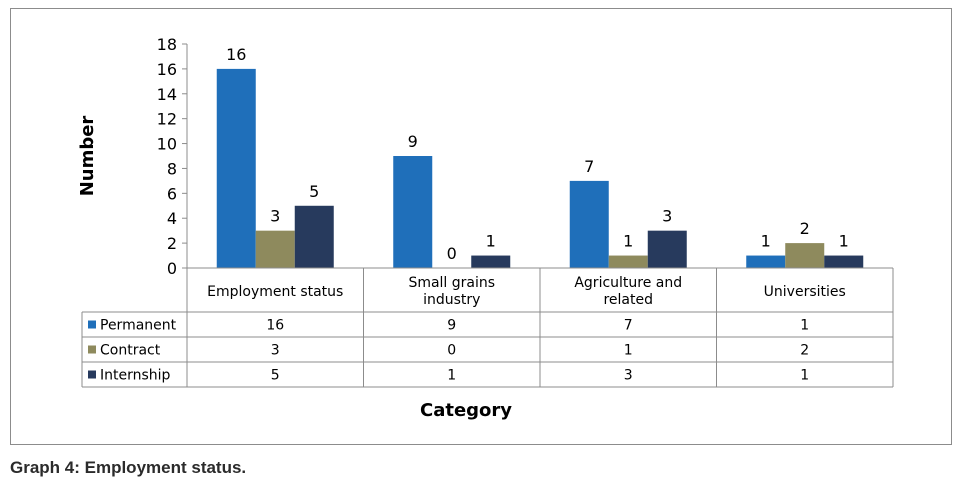 The image size is (960, 491). Describe the element at coordinates (413, 141) in the screenshot. I see `data-label: 9` at that location.